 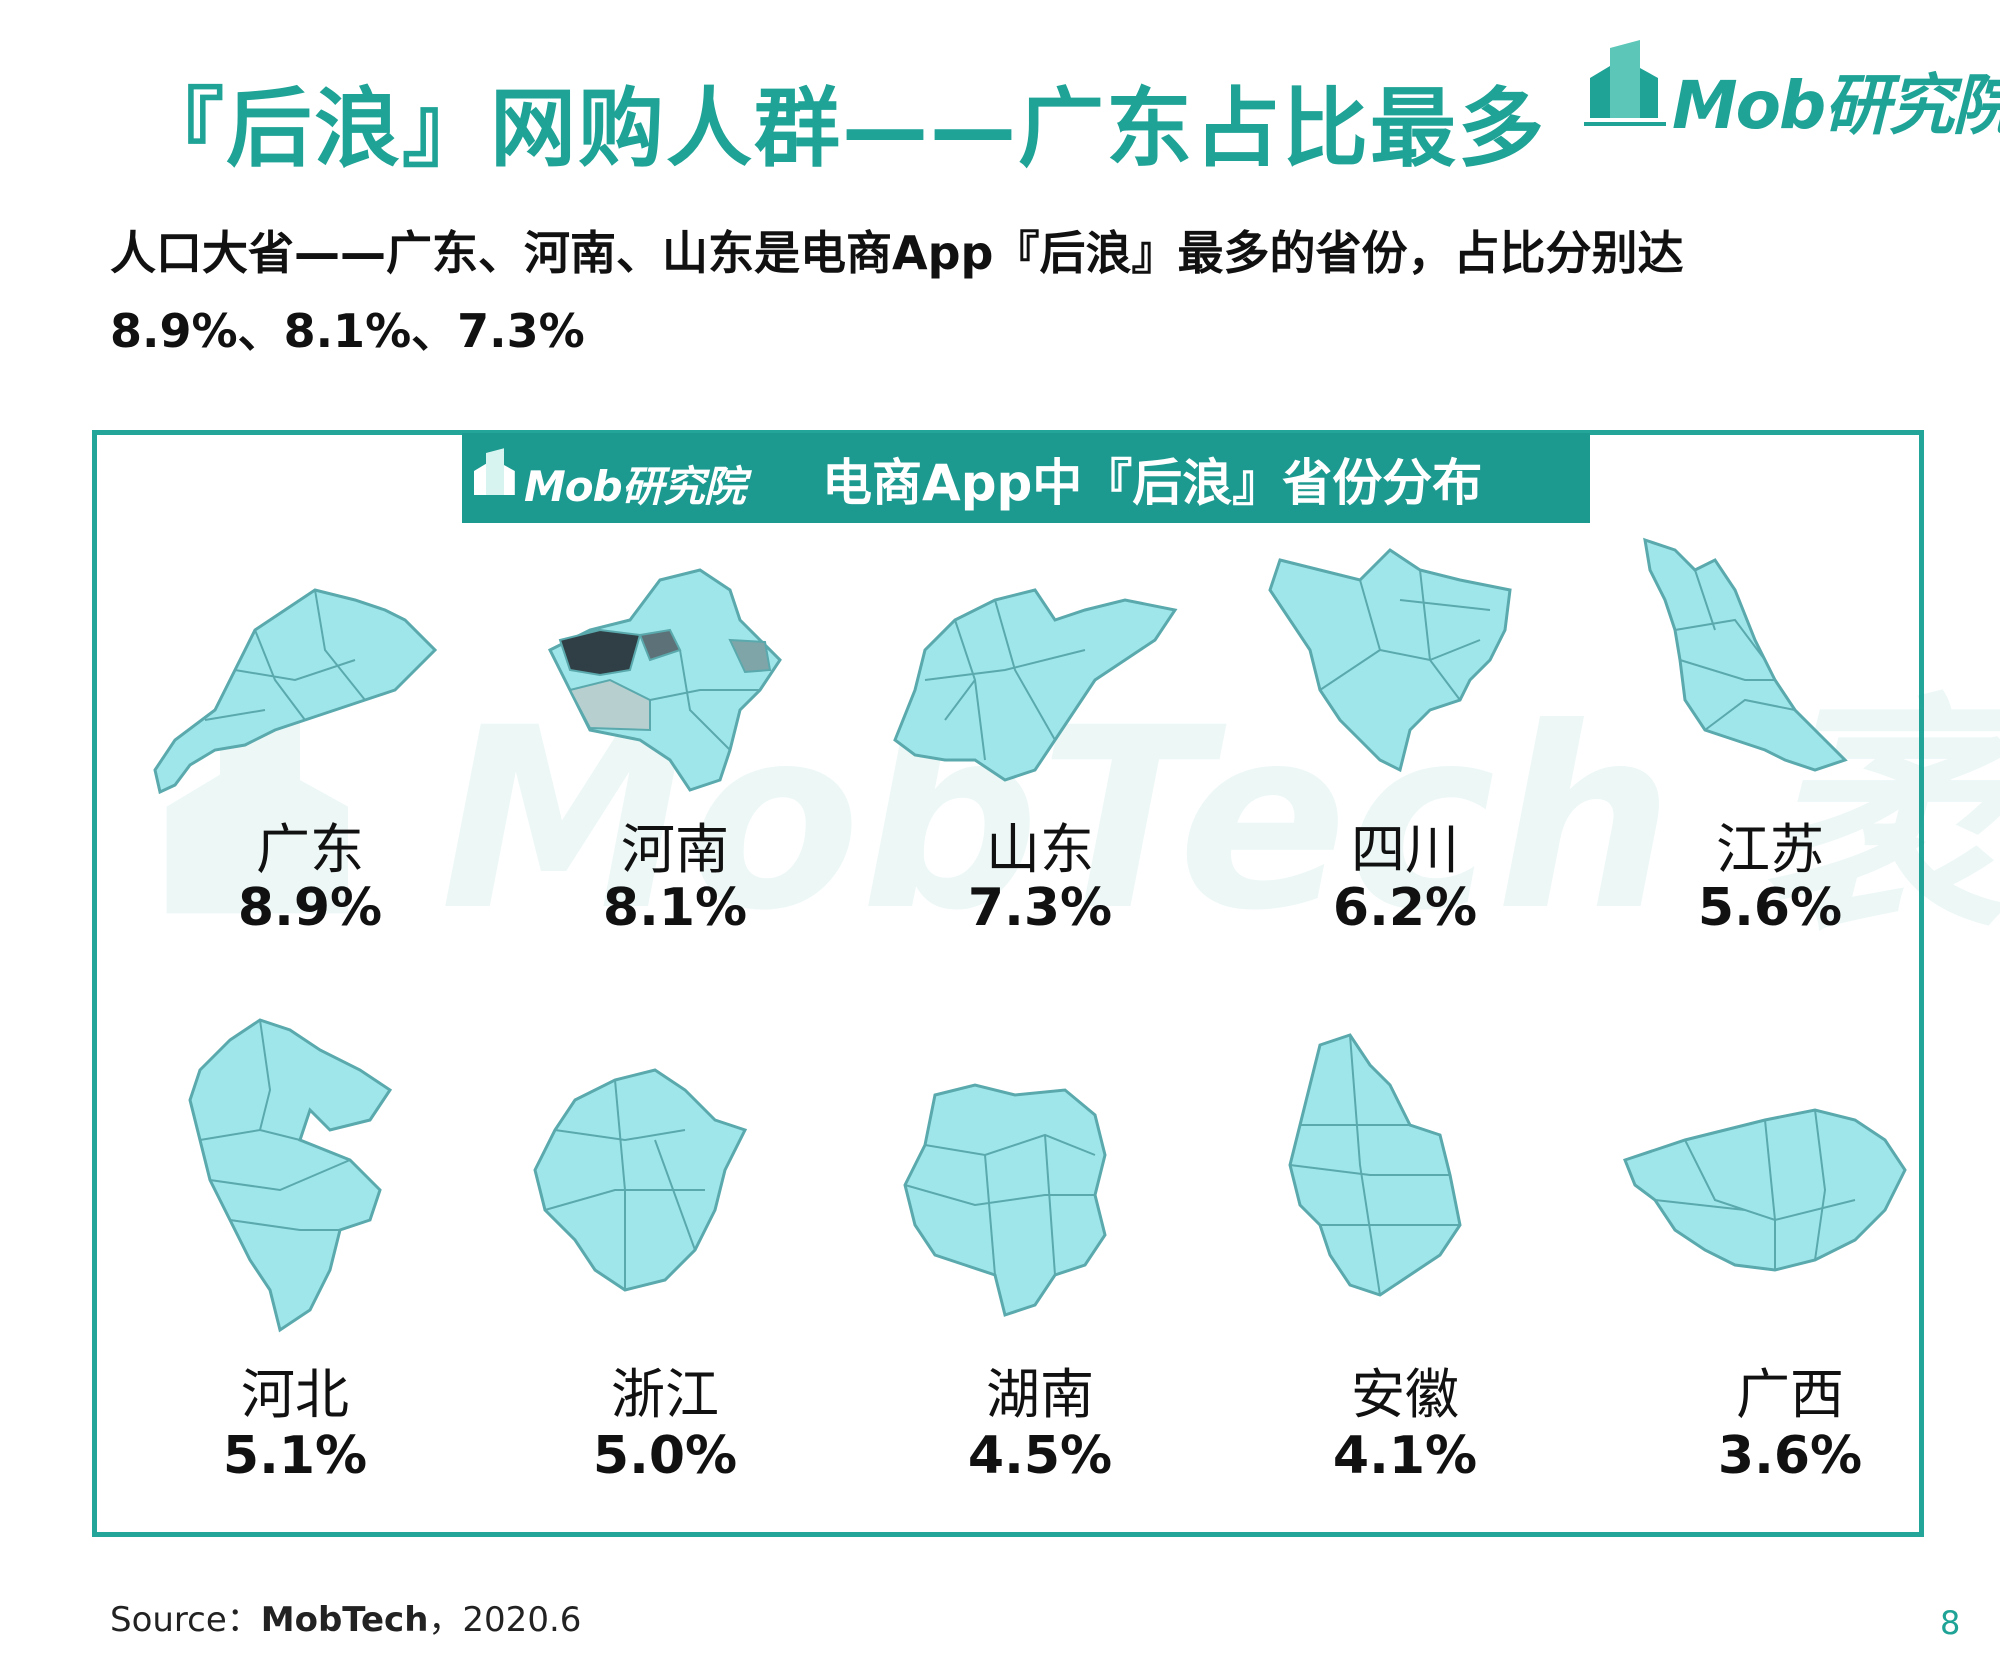 I want to click on shandong-map-icon, so click(x=1035, y=685).